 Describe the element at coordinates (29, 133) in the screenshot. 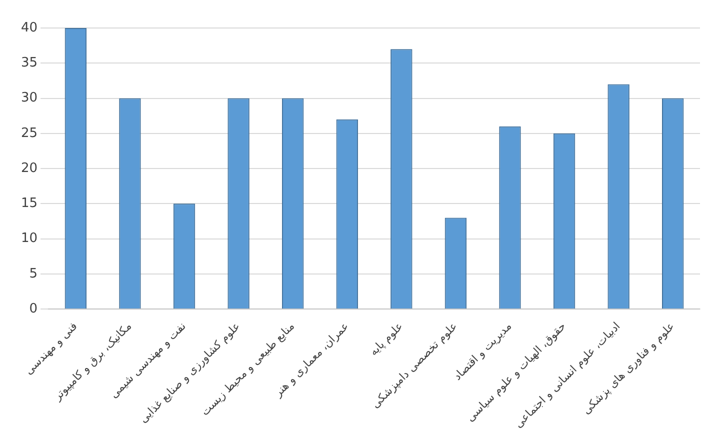

I see `y-tick-label: 25` at that location.